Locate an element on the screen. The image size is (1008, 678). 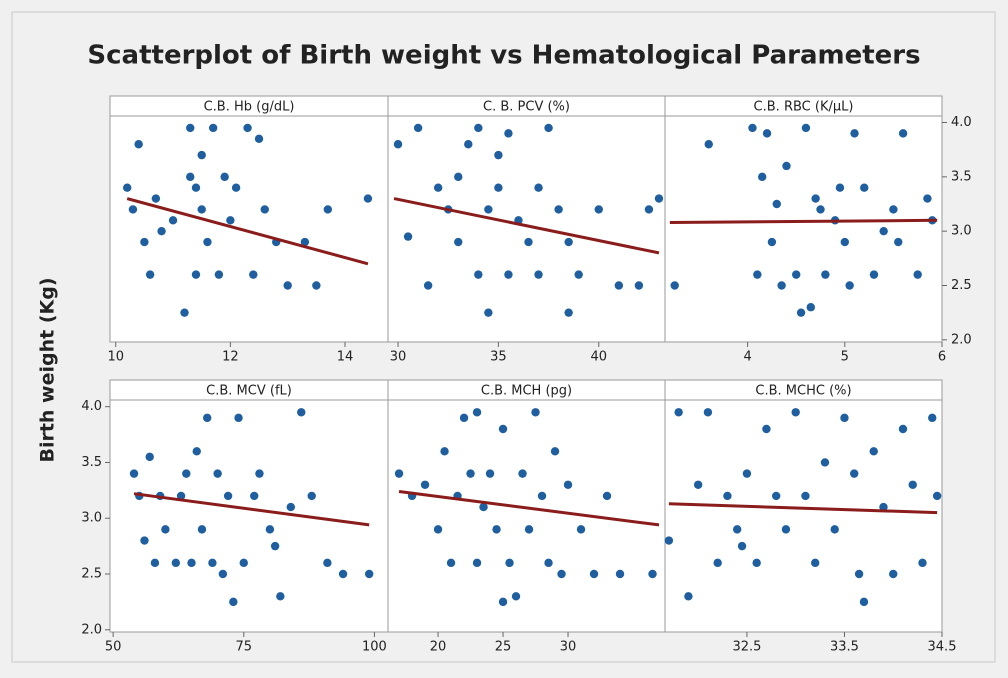
x-tick-label: 75 is located at coordinates (244, 647).